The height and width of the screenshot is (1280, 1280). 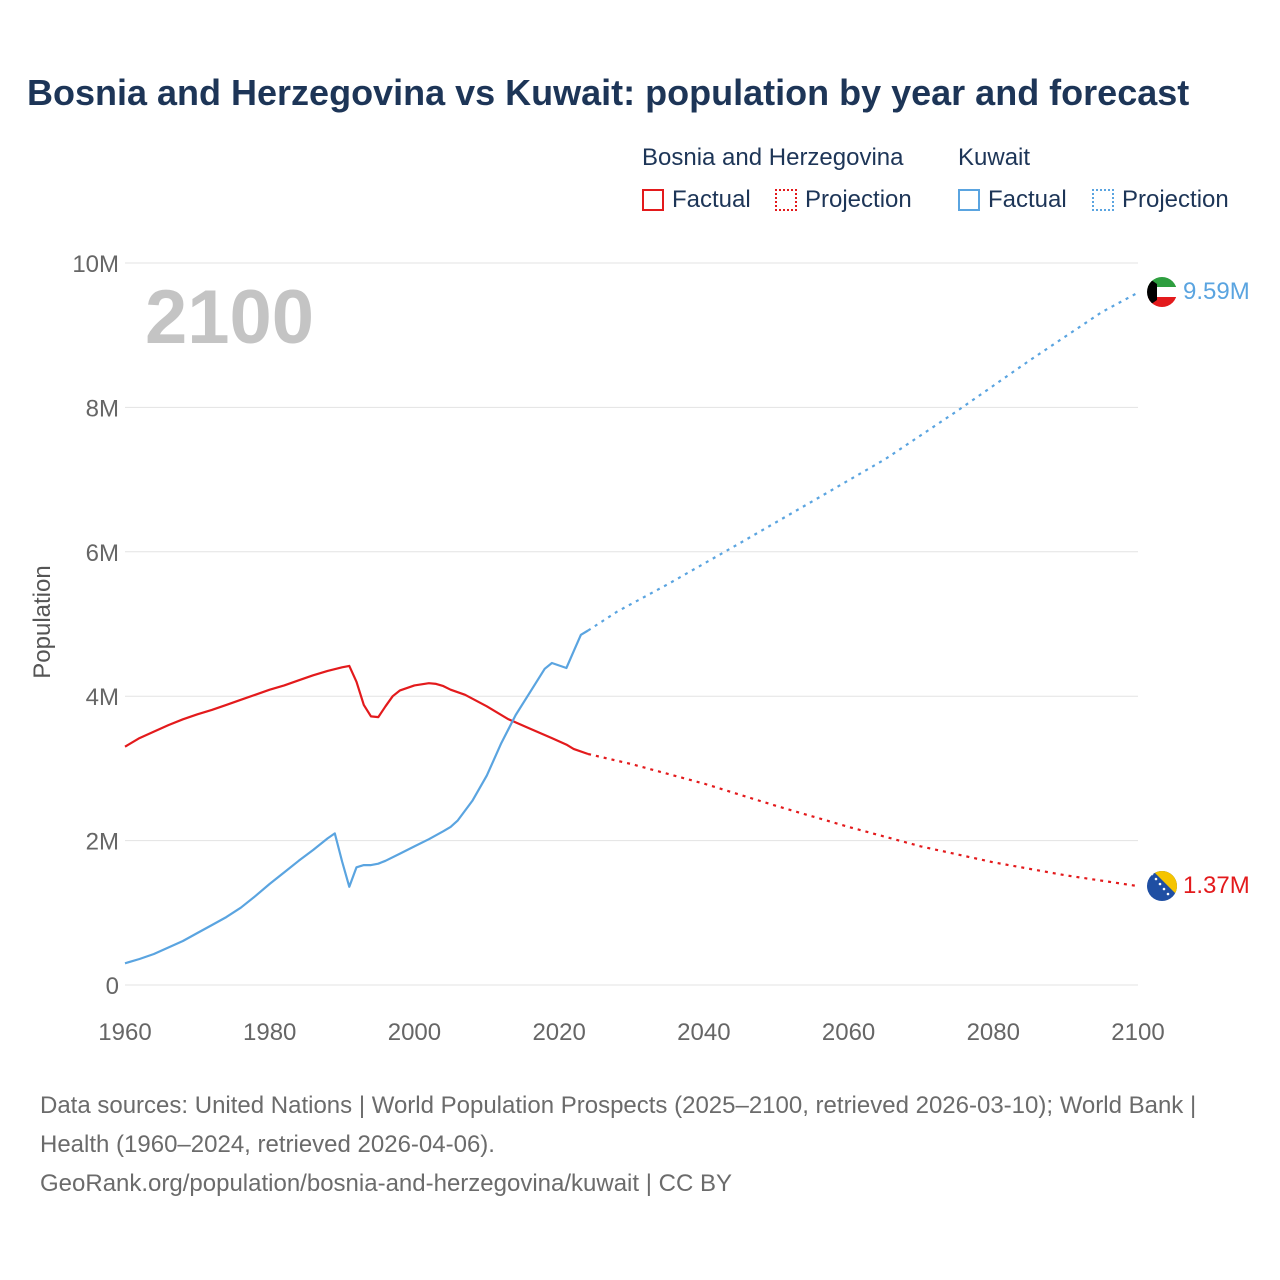 What do you see at coordinates (102, 697) in the screenshot?
I see `y-tick-label: 4M` at bounding box center [102, 697].